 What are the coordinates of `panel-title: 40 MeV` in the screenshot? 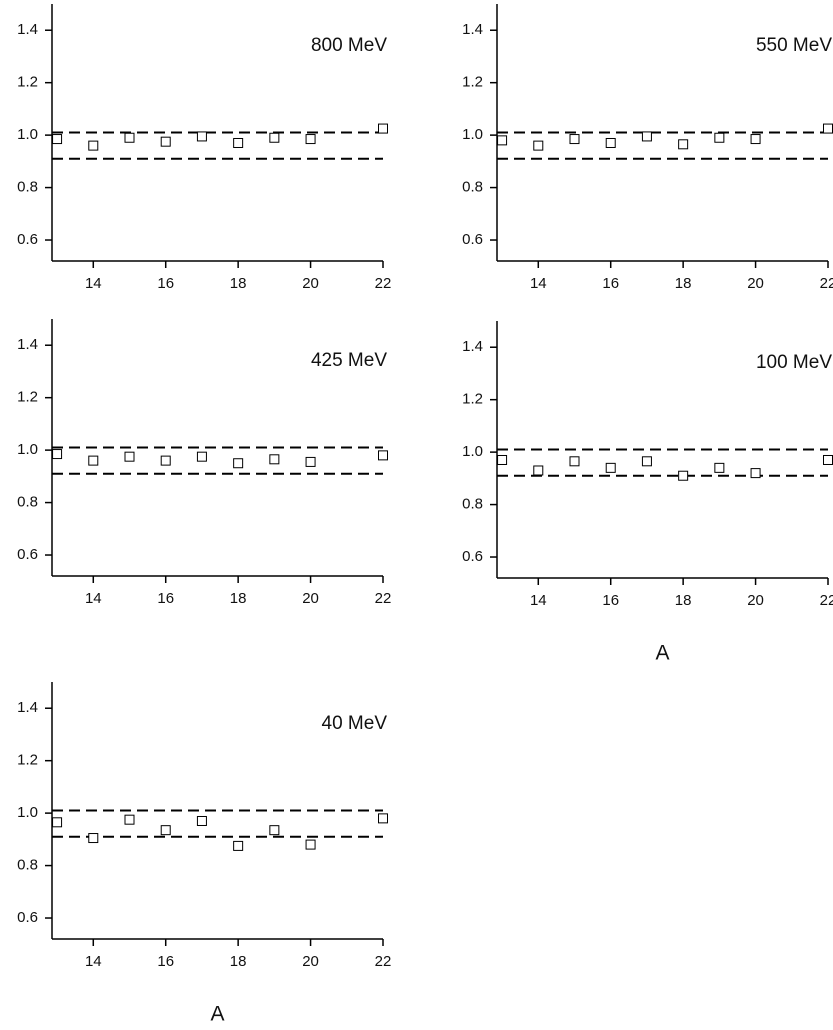 It's located at (355, 723).